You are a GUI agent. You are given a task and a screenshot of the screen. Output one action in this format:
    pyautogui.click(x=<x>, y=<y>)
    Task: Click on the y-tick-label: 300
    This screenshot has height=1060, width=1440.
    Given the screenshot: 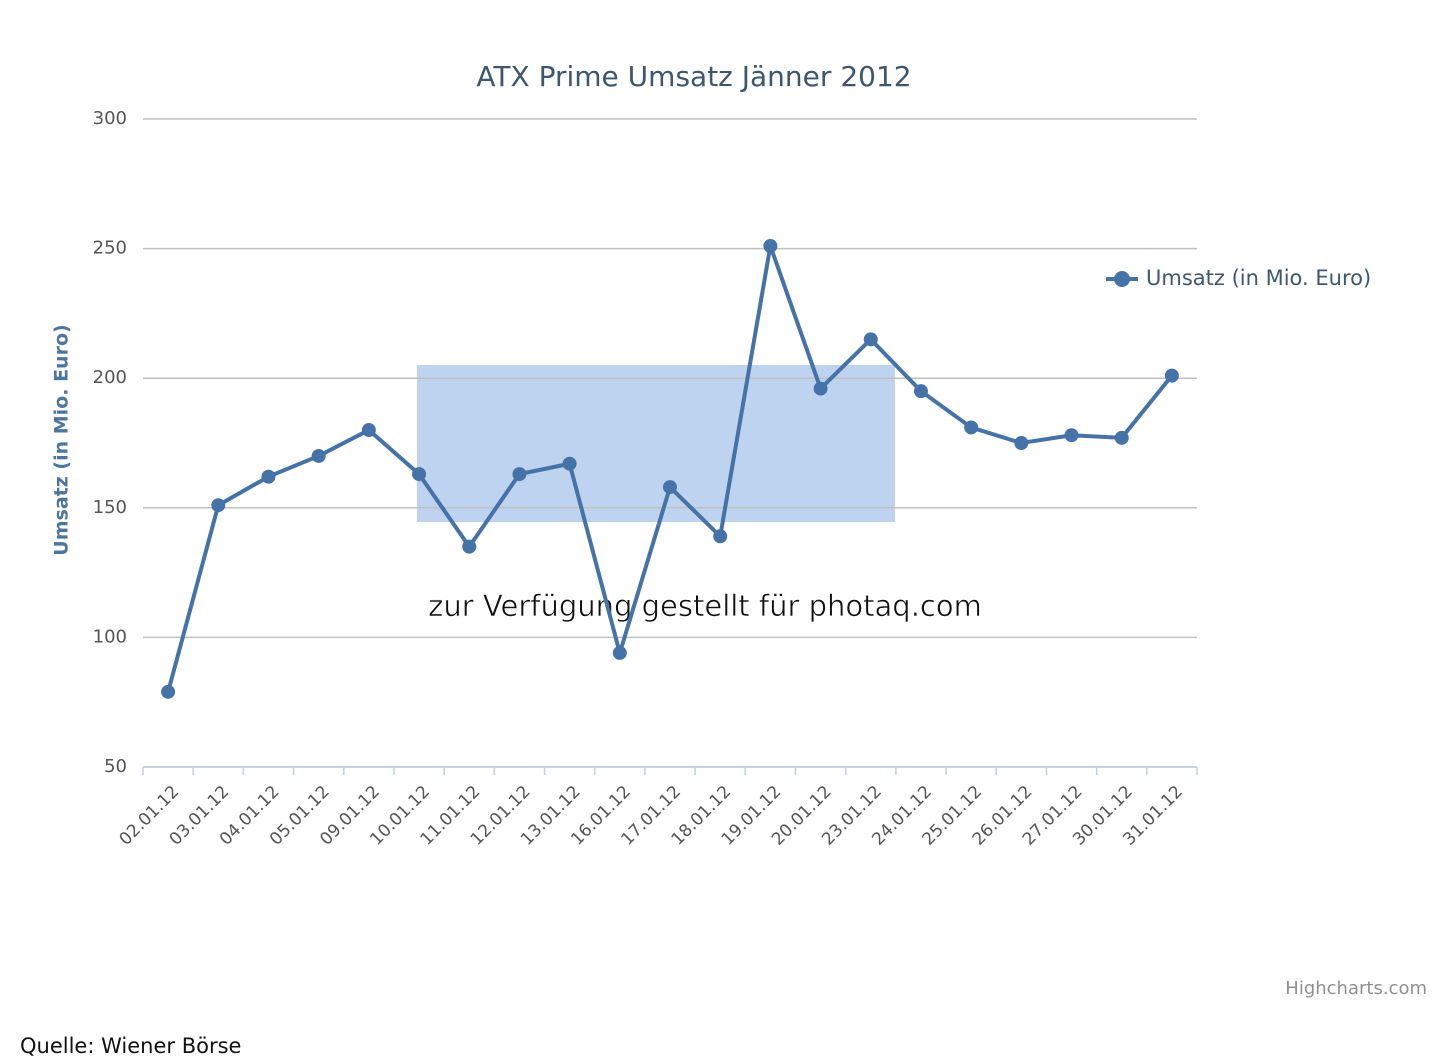 What is the action you would take?
    pyautogui.click(x=110, y=118)
    